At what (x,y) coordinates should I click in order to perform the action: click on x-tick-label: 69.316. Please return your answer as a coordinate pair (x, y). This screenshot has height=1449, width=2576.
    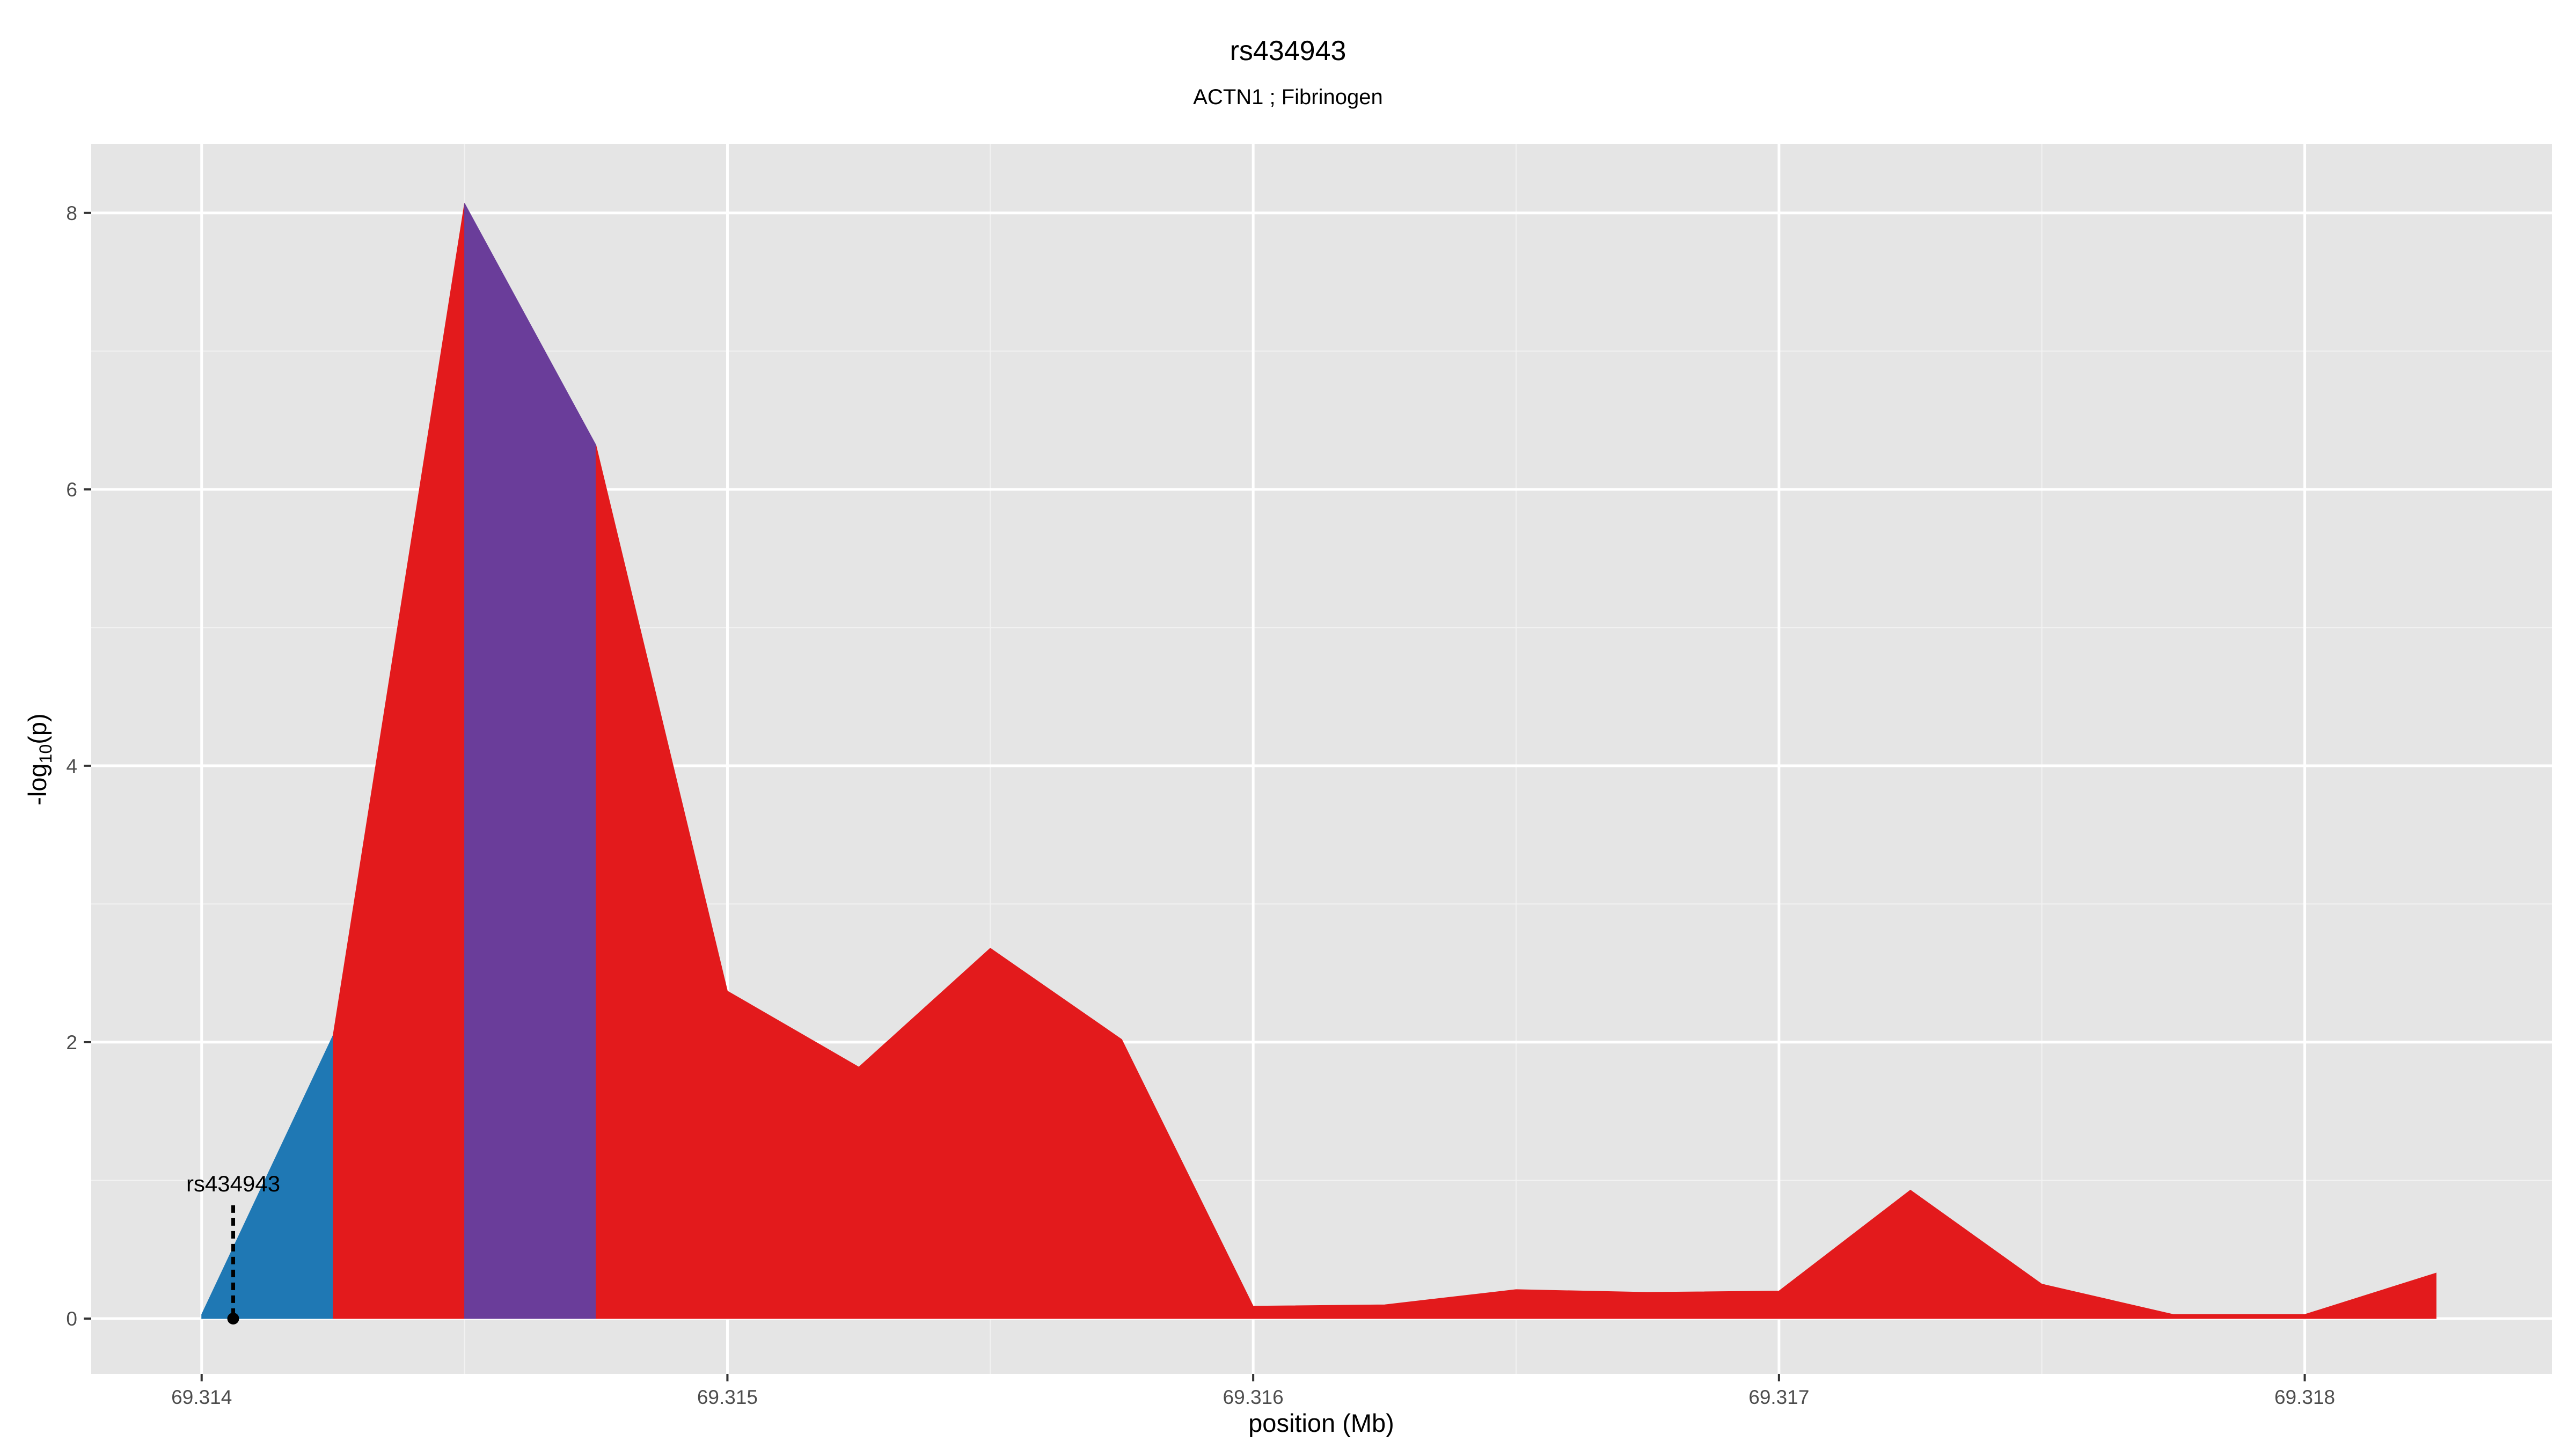
    Looking at the image, I should click on (1253, 1397).